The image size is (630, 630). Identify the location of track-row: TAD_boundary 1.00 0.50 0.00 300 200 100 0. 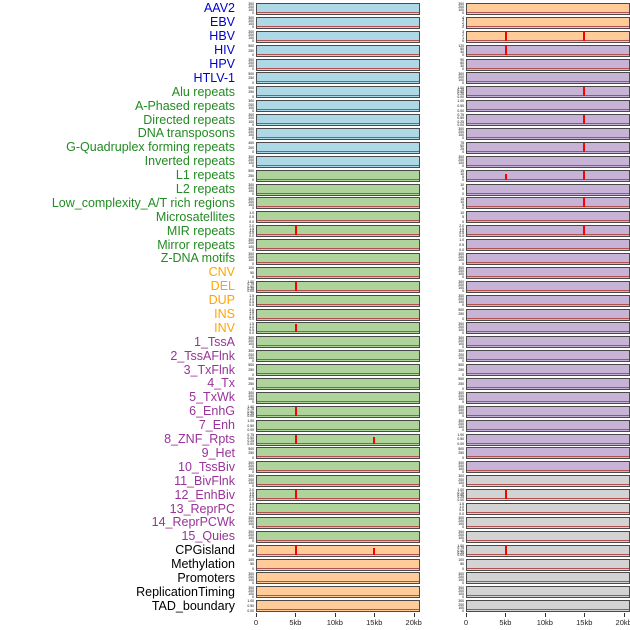
(316, 606).